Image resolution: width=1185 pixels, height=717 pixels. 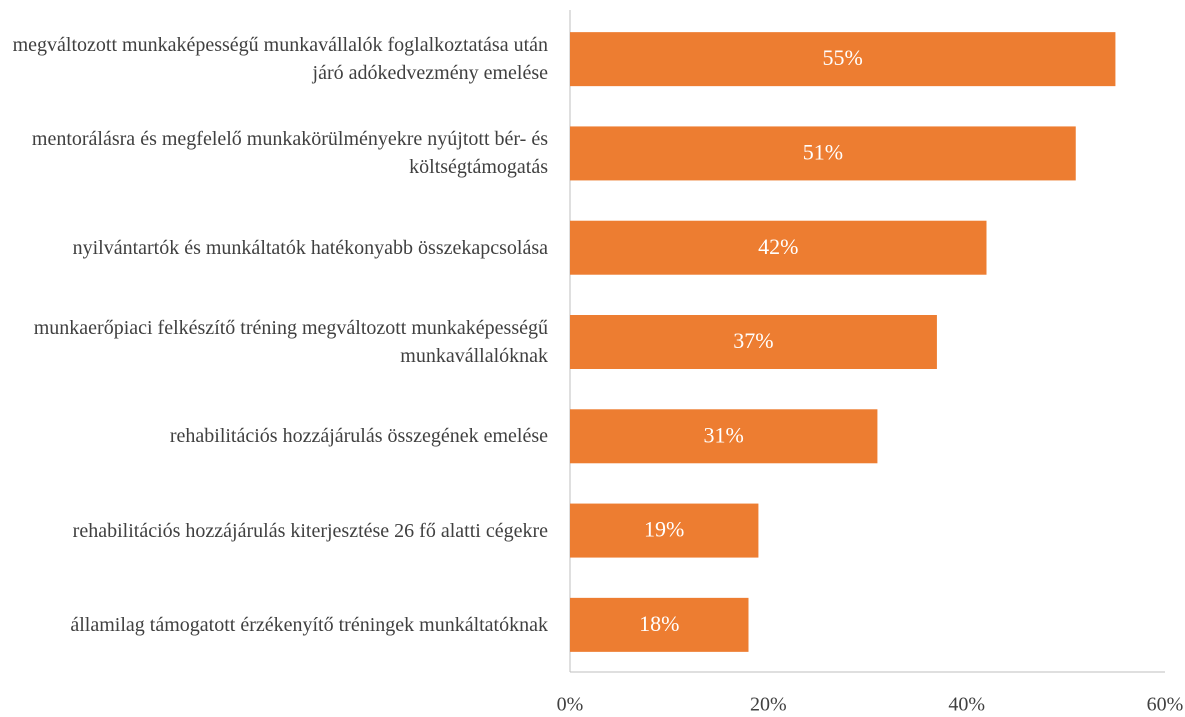 I want to click on value-label: 51%, so click(x=823, y=151).